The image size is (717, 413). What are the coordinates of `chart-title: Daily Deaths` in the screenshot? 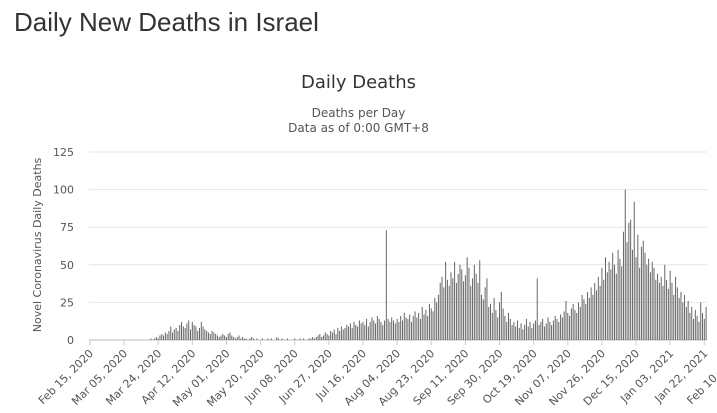 It's located at (358, 82).